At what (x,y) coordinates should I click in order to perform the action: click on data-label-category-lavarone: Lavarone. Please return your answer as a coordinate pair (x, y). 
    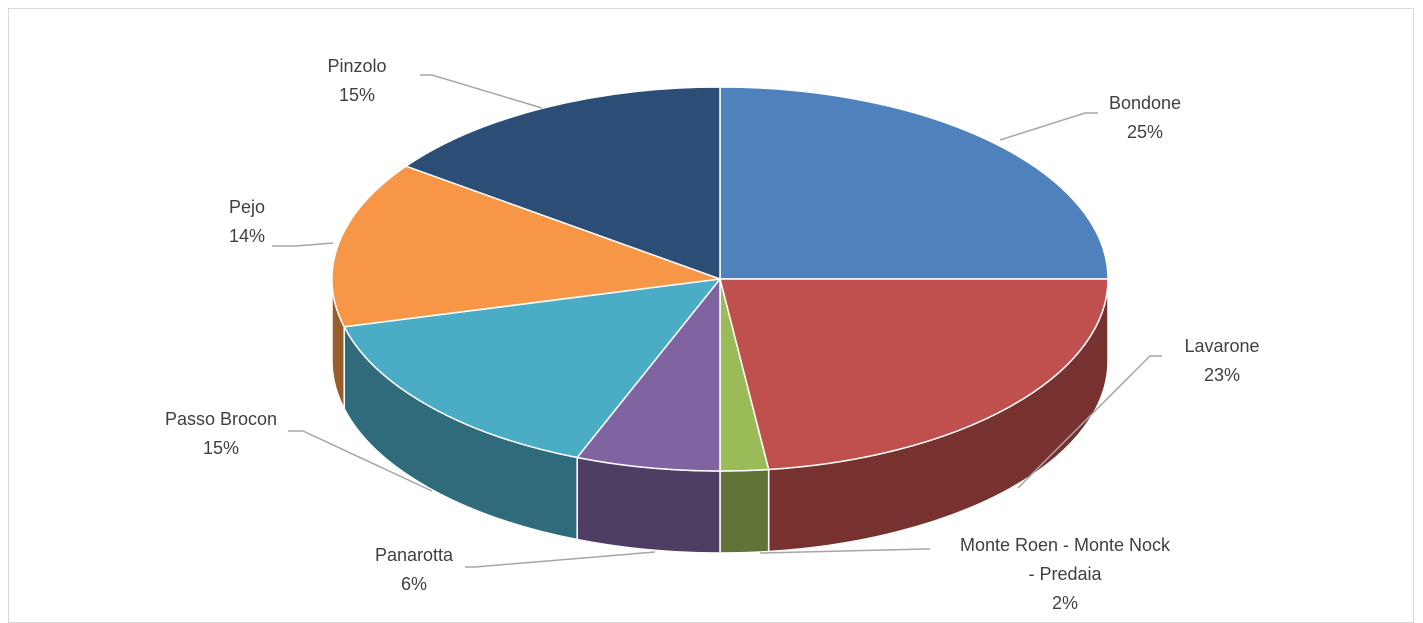
    Looking at the image, I should click on (1221, 346).